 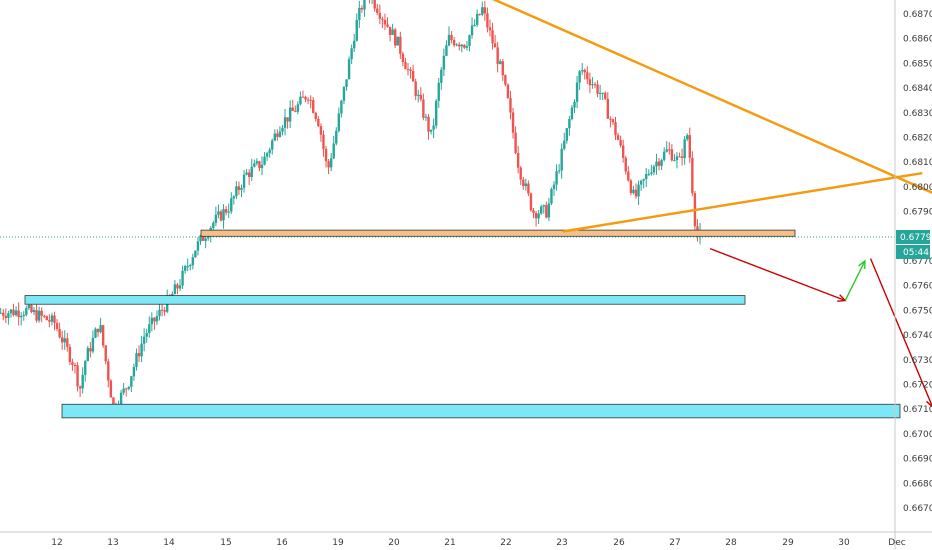 I want to click on time-tick-label: 16, so click(x=282, y=543).